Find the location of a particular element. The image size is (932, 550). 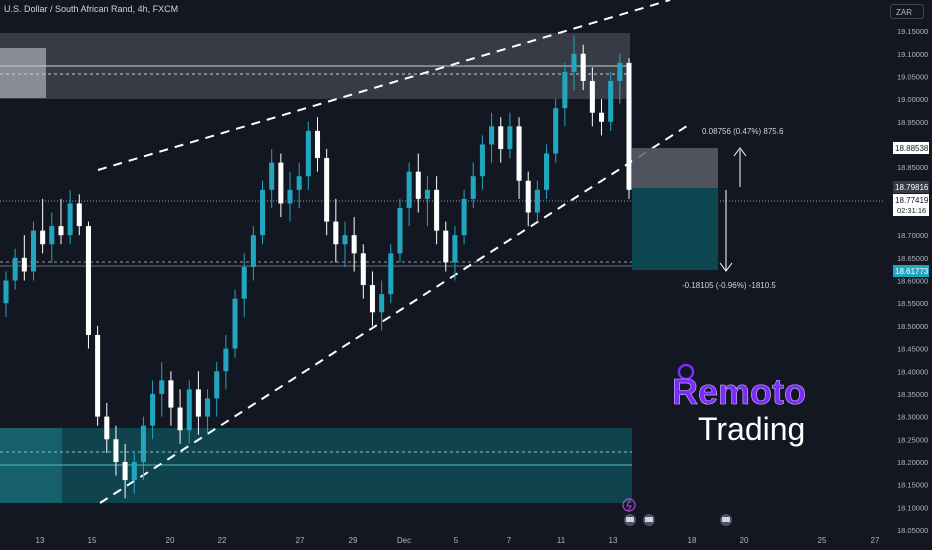

stop-price-tag is located at coordinates (911, 271).